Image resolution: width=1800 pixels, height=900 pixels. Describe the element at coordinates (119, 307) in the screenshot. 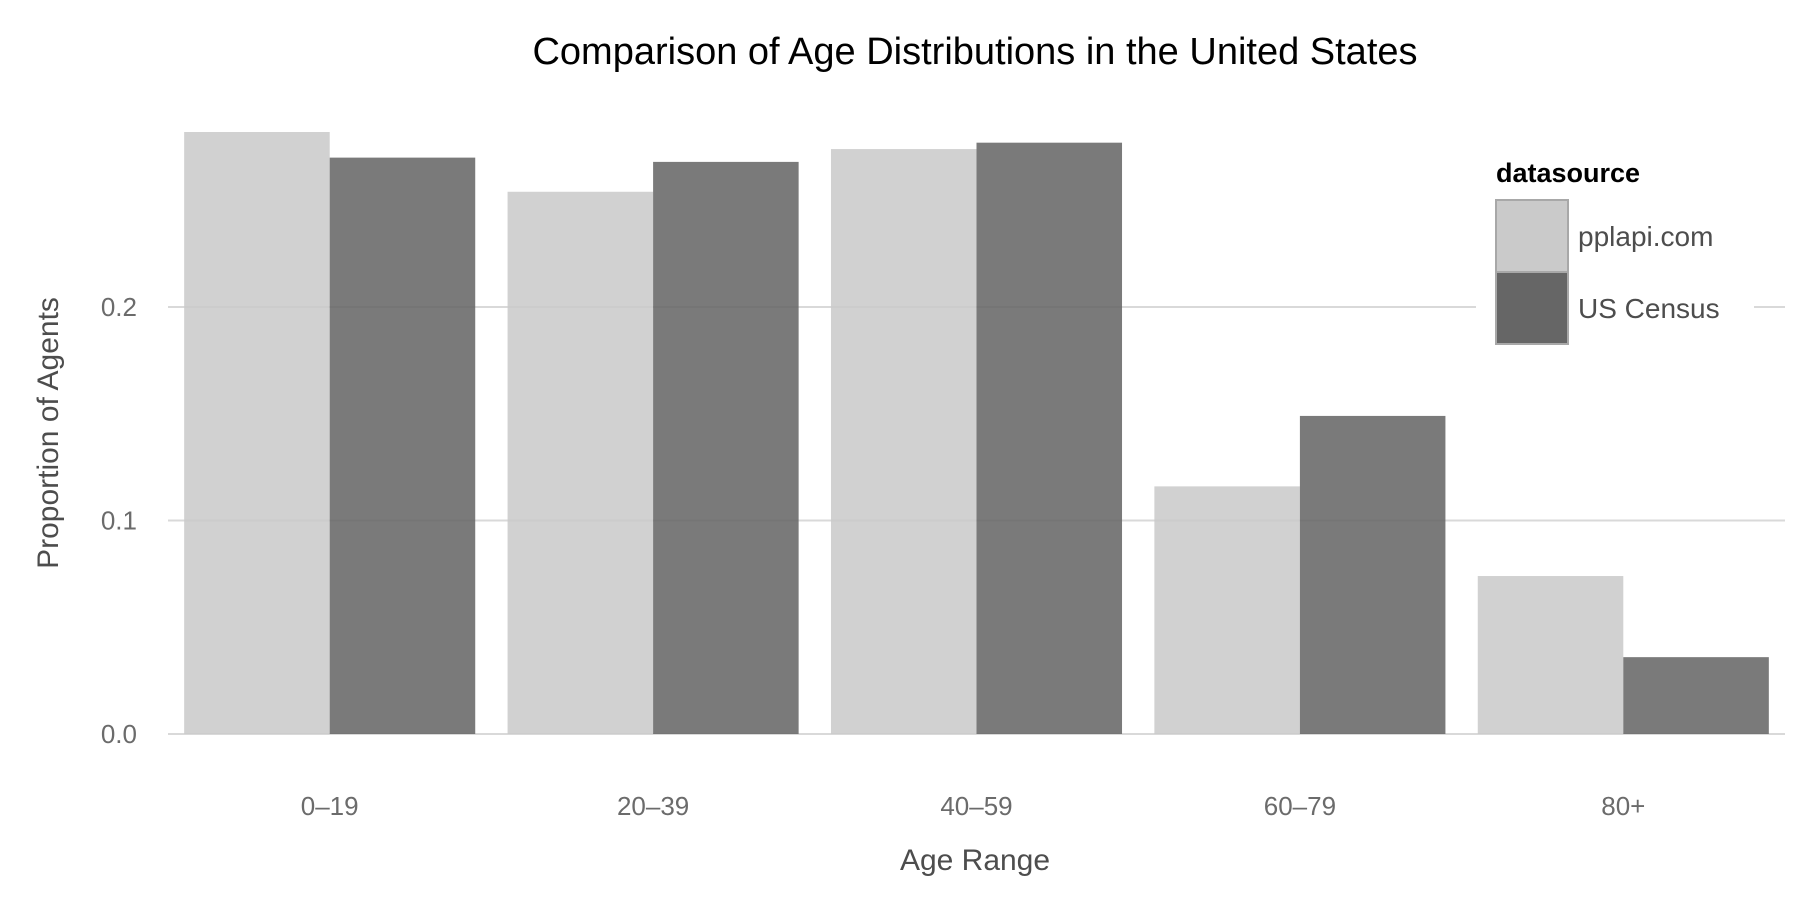

I see `y-tick-label: 0.2` at that location.